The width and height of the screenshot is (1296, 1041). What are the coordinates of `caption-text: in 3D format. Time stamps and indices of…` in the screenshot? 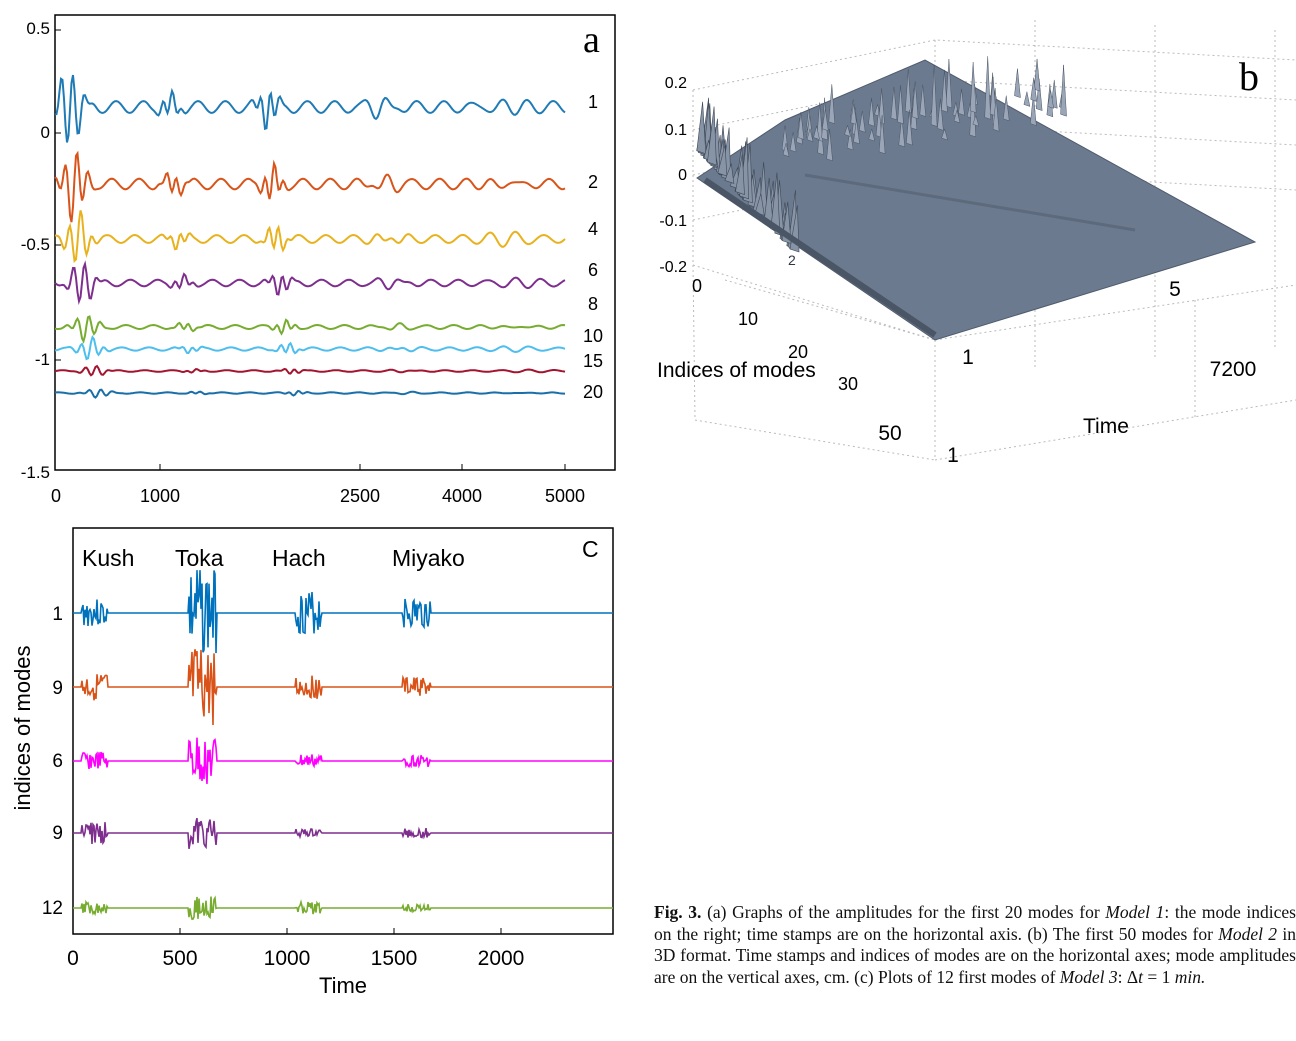 It's located at (975, 955).